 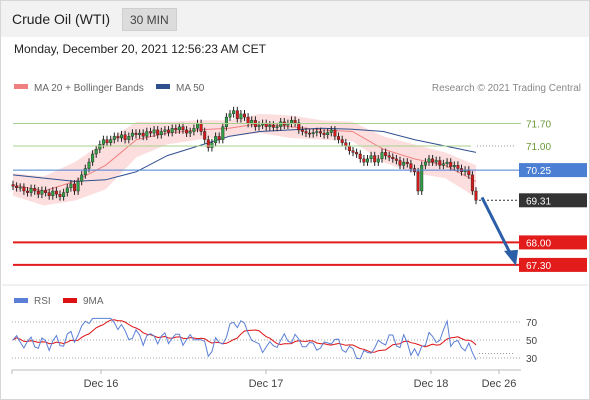 I want to click on chart-header: Crude Oil (WTI) 30 MIN, so click(x=295, y=19).